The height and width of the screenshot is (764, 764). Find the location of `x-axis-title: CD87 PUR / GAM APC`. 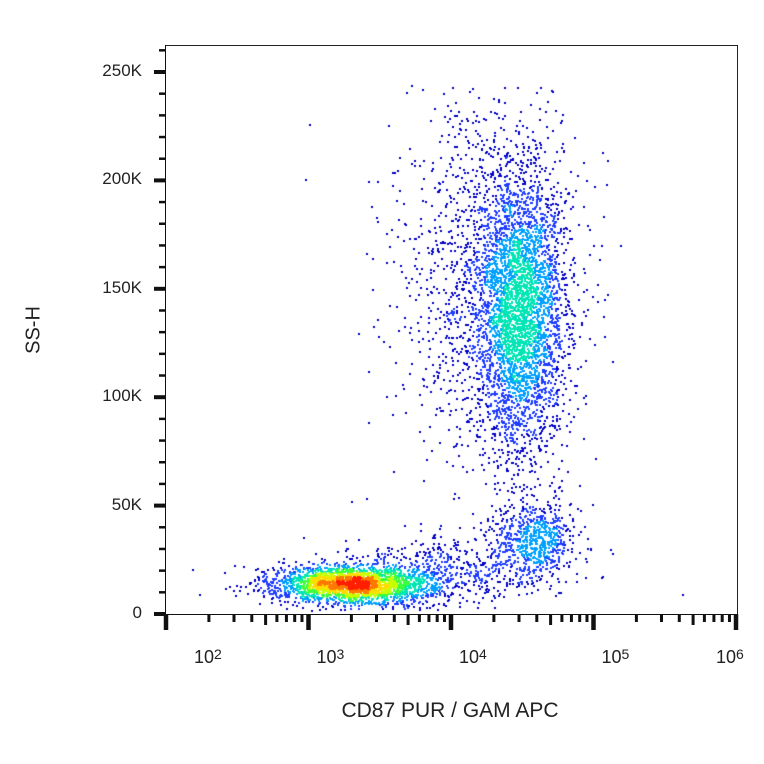

x-axis-title: CD87 PUR / GAM APC is located at coordinates (450, 710).